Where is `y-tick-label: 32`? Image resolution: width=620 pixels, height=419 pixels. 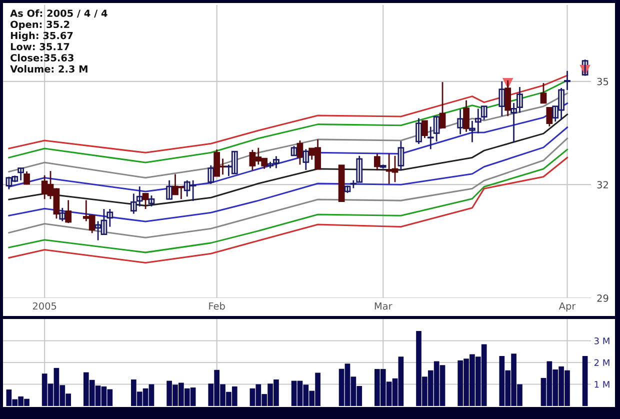 y-tick-label: 32 is located at coordinates (602, 184).